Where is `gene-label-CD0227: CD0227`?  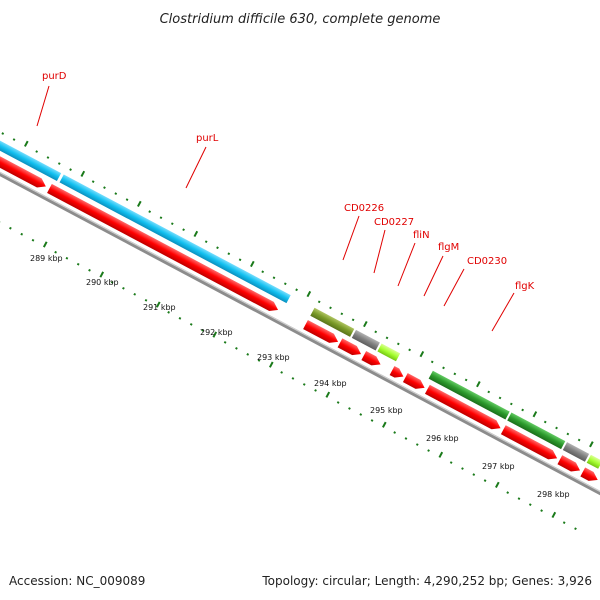
gene-label-CD0227: CD0227 is located at coordinates (394, 222).